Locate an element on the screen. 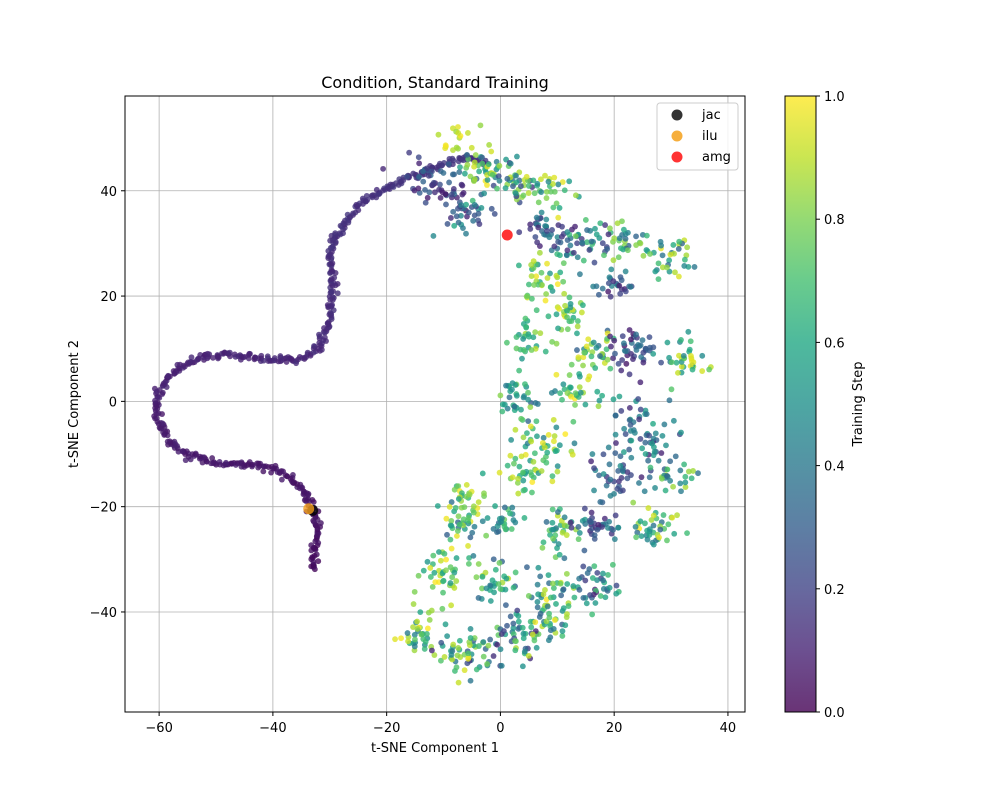 The height and width of the screenshot is (804, 1000). colorbar-tick-label: 0.4 is located at coordinates (834, 467).